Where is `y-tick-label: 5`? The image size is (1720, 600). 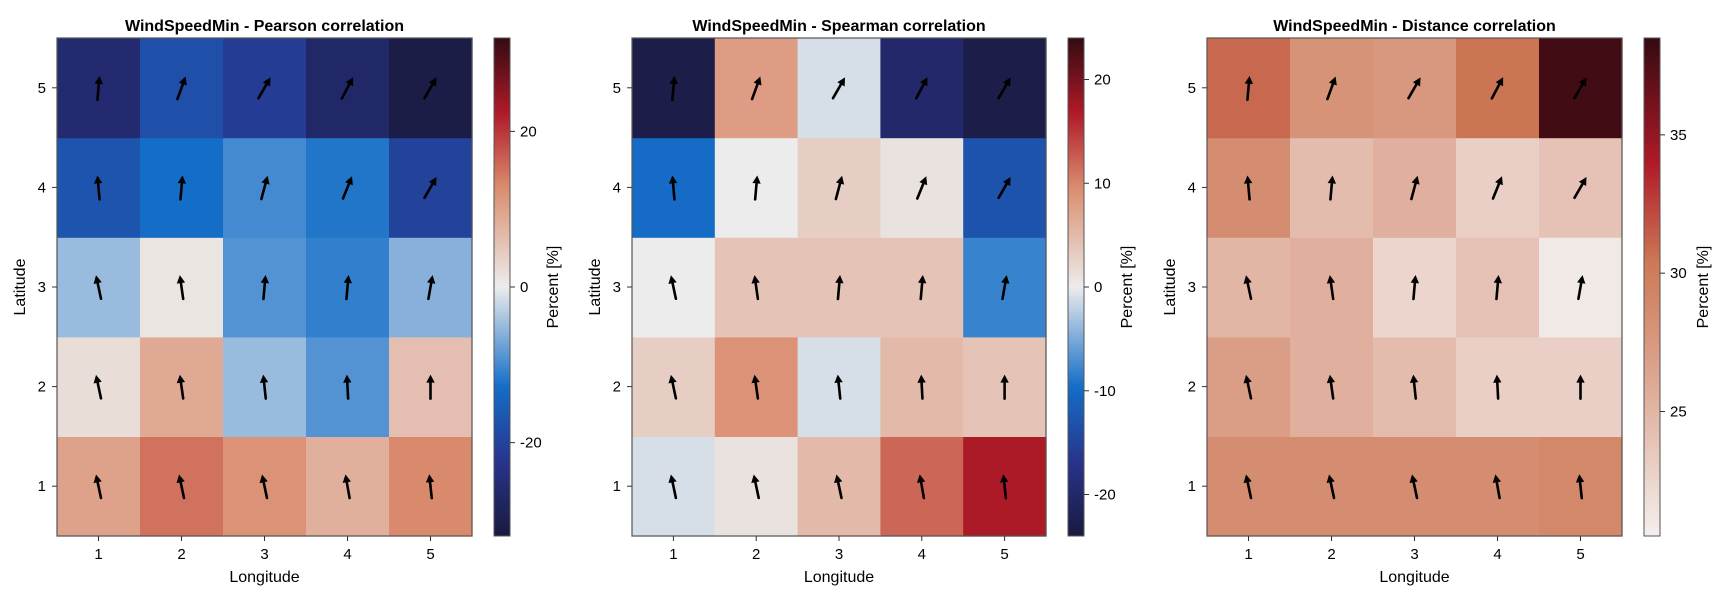
y-tick-label: 5 is located at coordinates (42, 88).